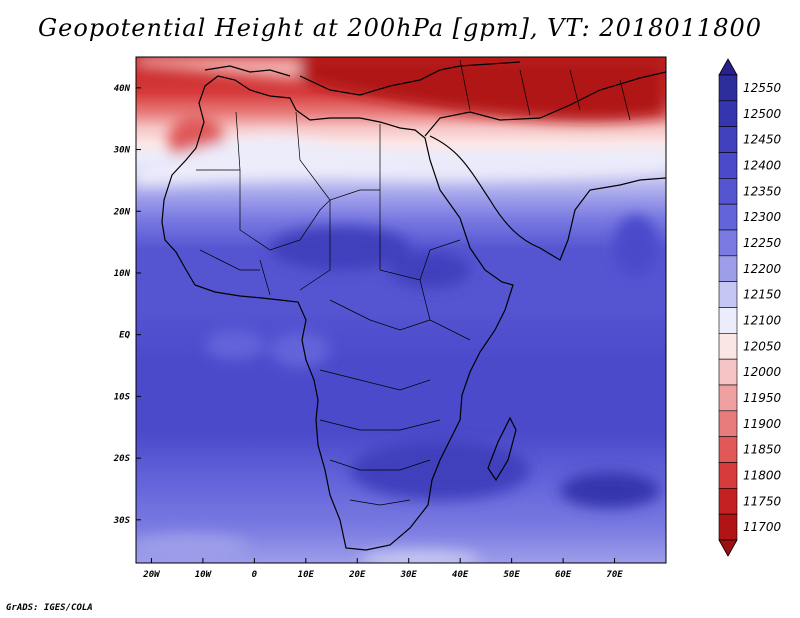 The width and height of the screenshot is (800, 618). Describe the element at coordinates (122, 521) in the screenshot. I see `lat-tick-label: 30S` at that location.